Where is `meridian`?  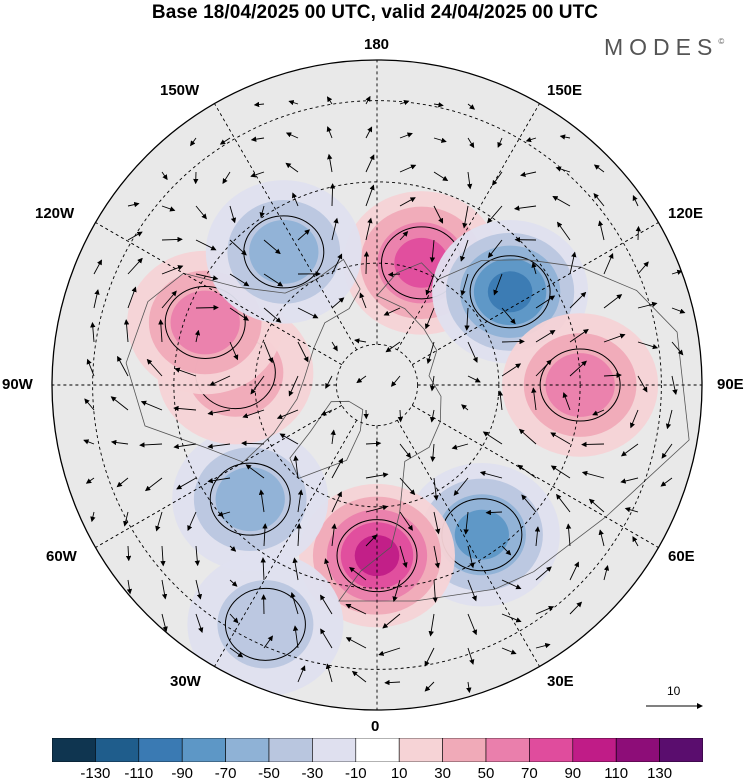
meridian is located at coordinates (286, 543).